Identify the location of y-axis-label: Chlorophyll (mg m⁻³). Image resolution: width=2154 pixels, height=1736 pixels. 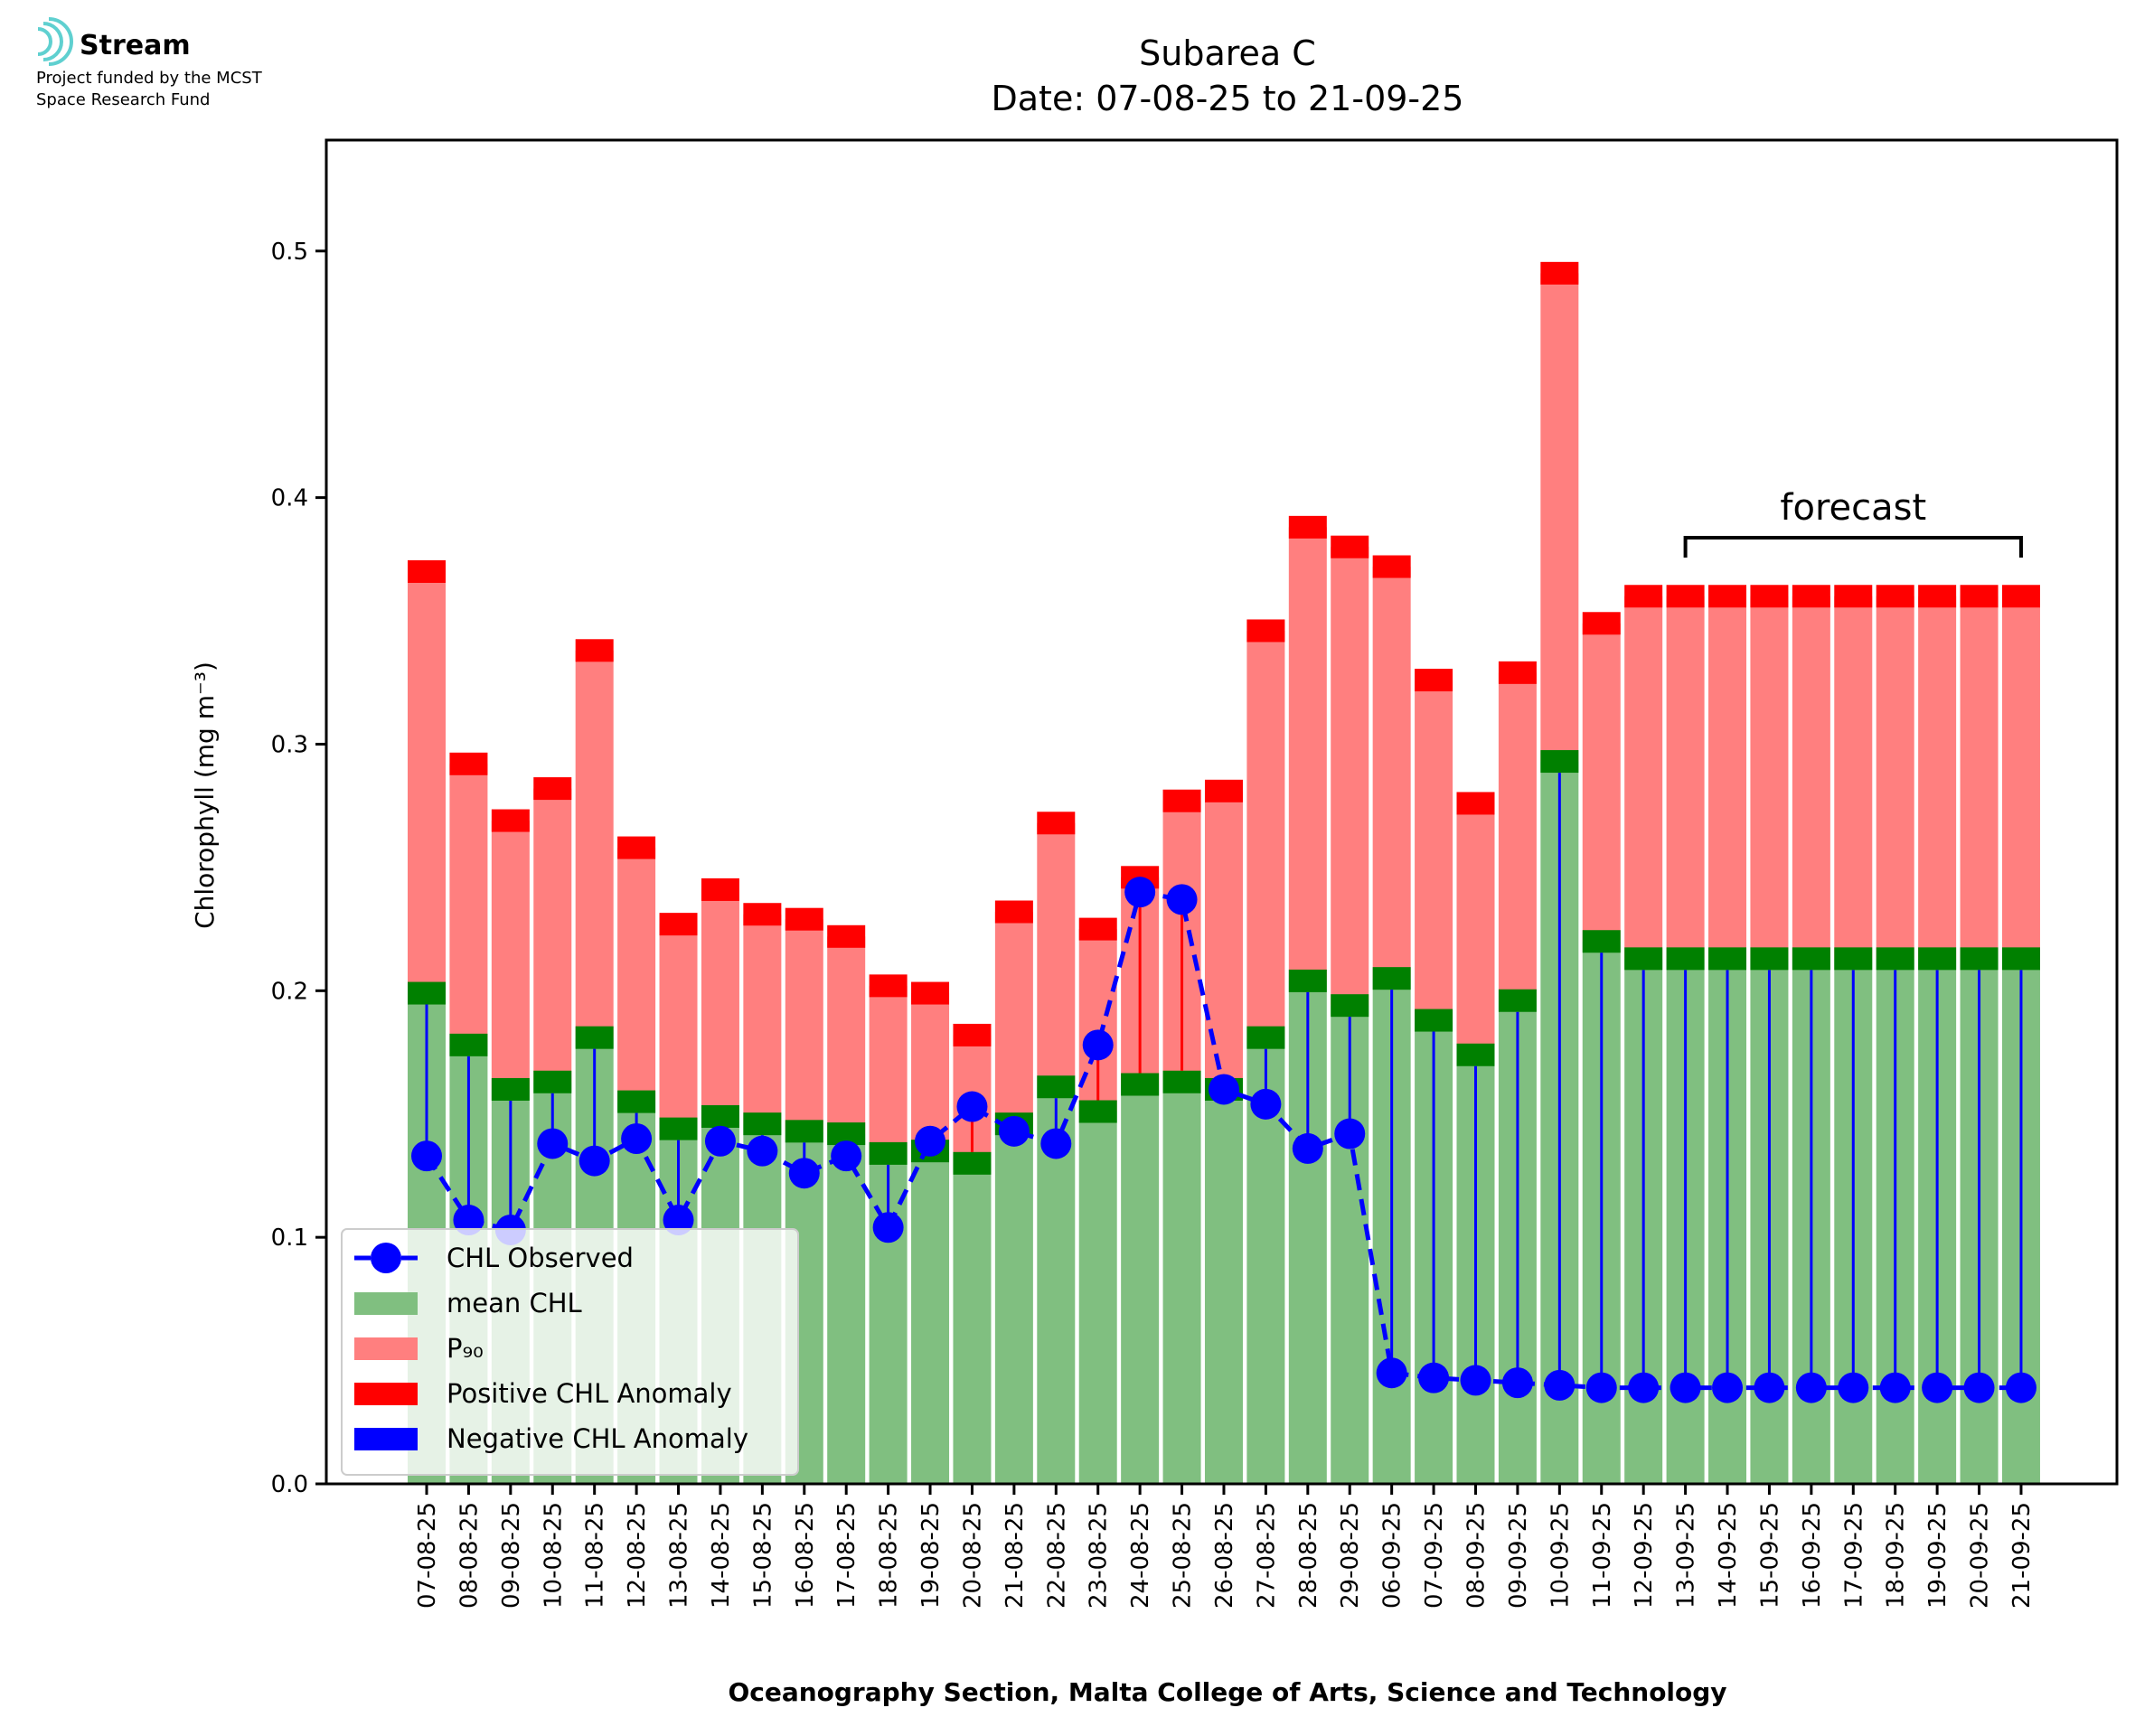
(205, 795).